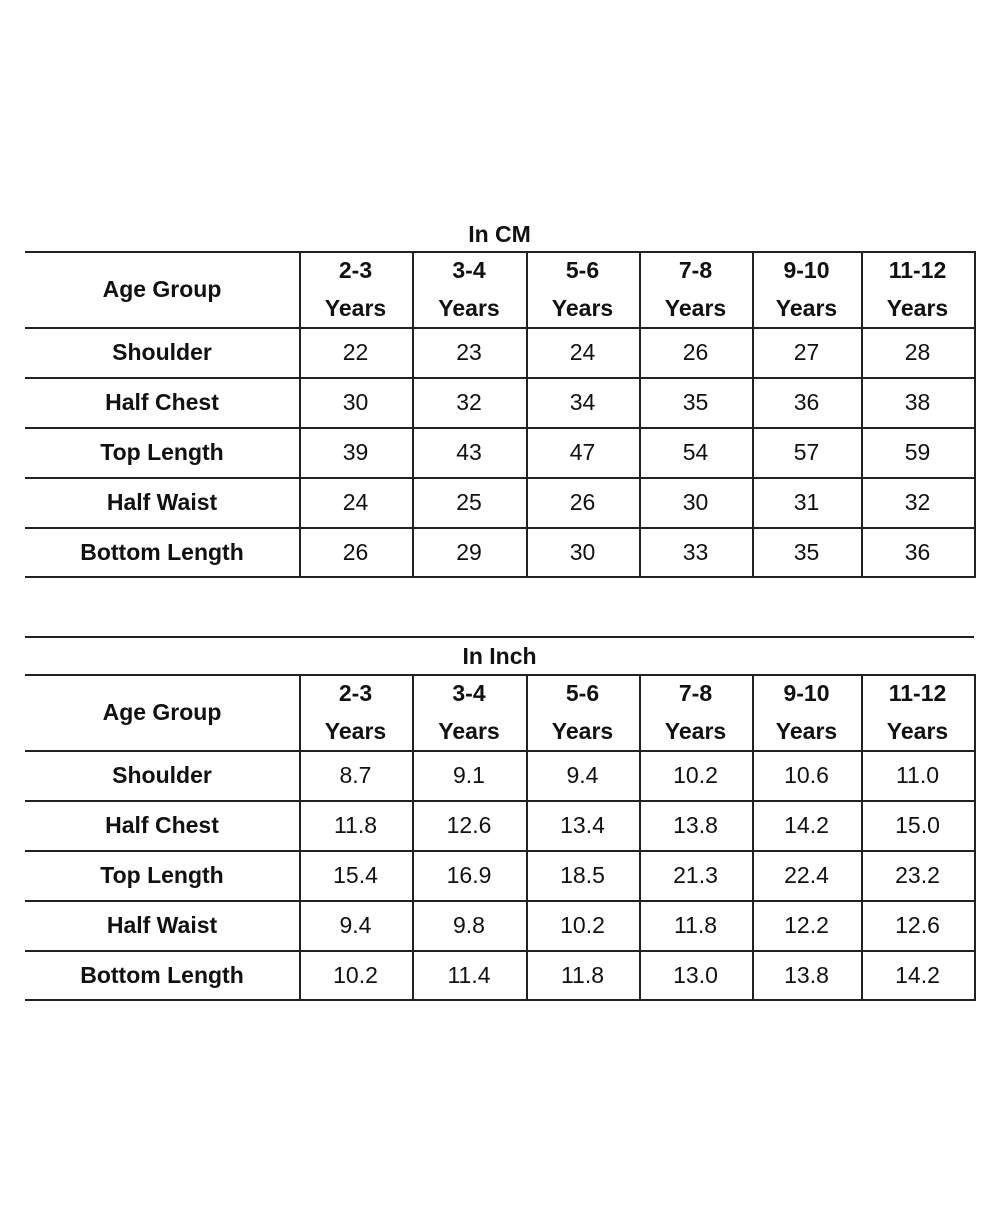  I want to click on row-label: Shoulder, so click(162, 352).